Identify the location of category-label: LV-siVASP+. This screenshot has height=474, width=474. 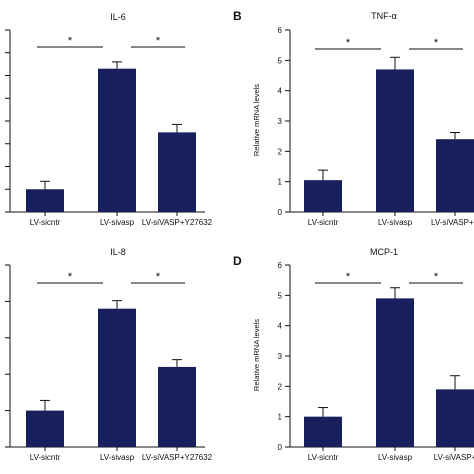
(454, 457).